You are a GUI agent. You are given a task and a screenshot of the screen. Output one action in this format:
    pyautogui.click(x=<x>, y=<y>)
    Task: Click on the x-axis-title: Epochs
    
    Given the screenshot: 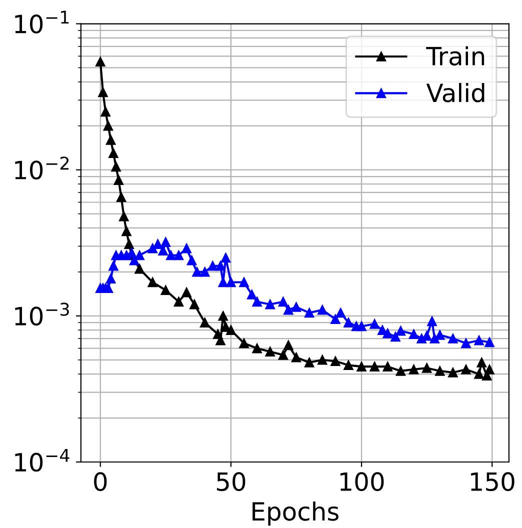 What is the action you would take?
    pyautogui.click(x=295, y=513)
    